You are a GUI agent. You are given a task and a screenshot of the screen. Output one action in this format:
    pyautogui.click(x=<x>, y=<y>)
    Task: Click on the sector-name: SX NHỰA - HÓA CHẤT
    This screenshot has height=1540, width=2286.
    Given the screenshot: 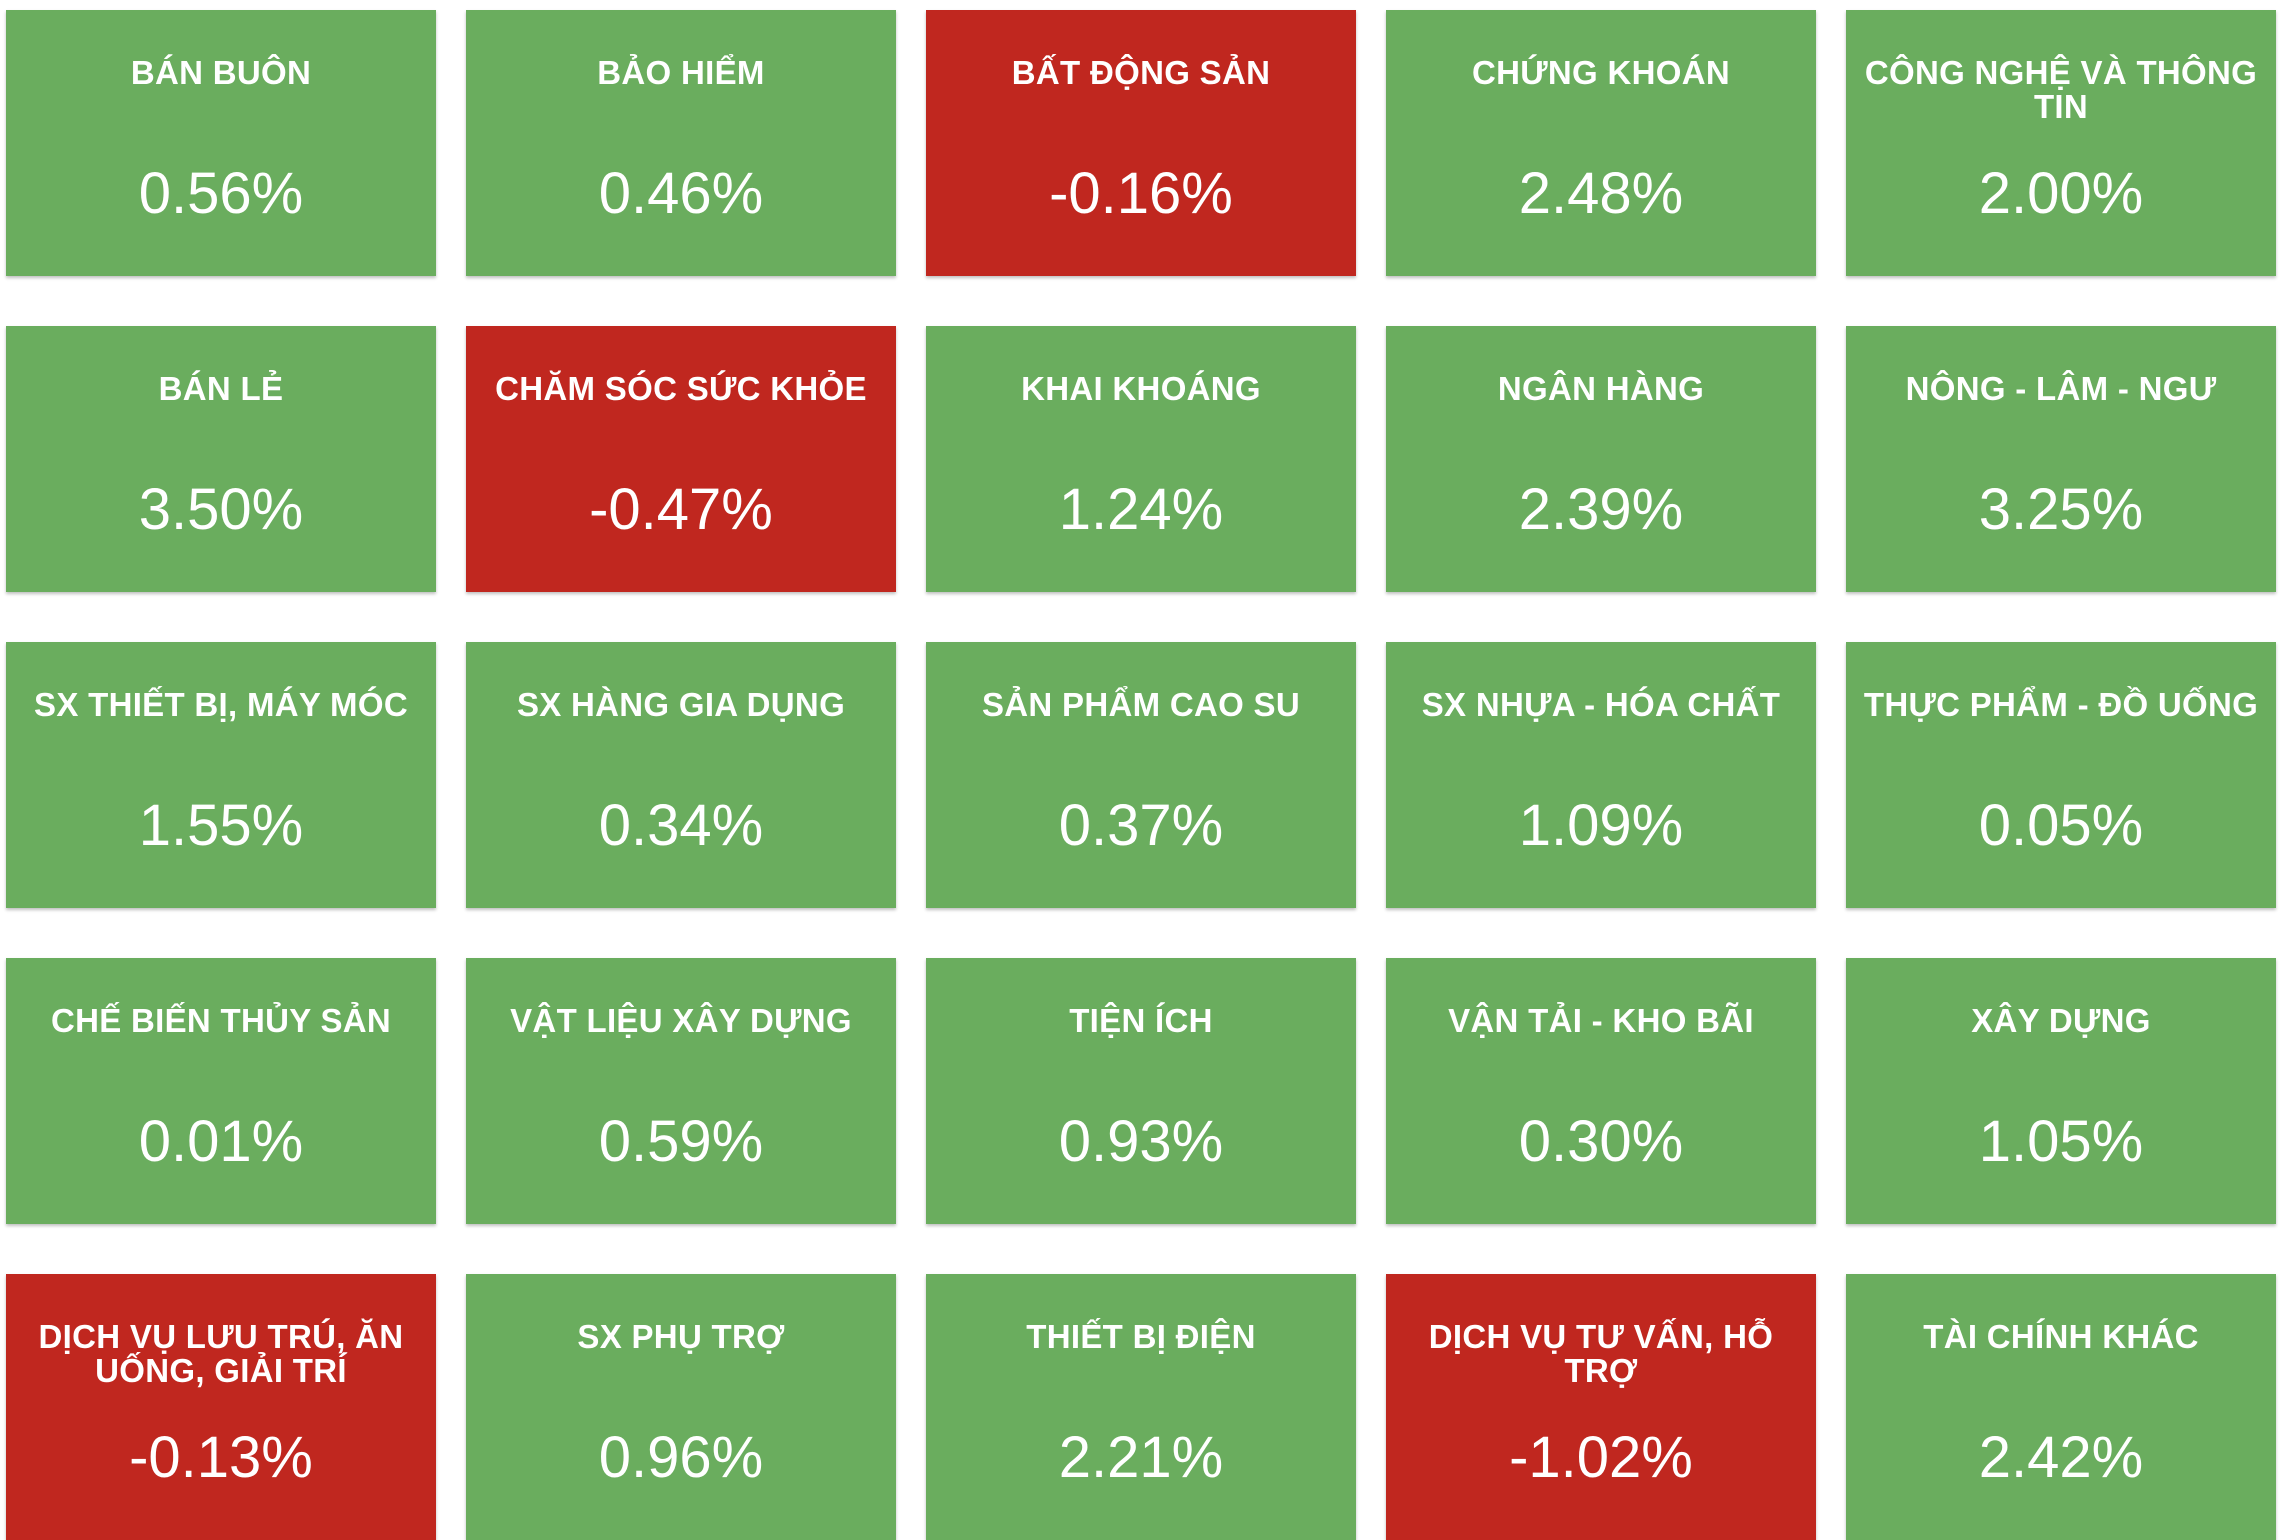 What is the action you would take?
    pyautogui.click(x=1601, y=704)
    